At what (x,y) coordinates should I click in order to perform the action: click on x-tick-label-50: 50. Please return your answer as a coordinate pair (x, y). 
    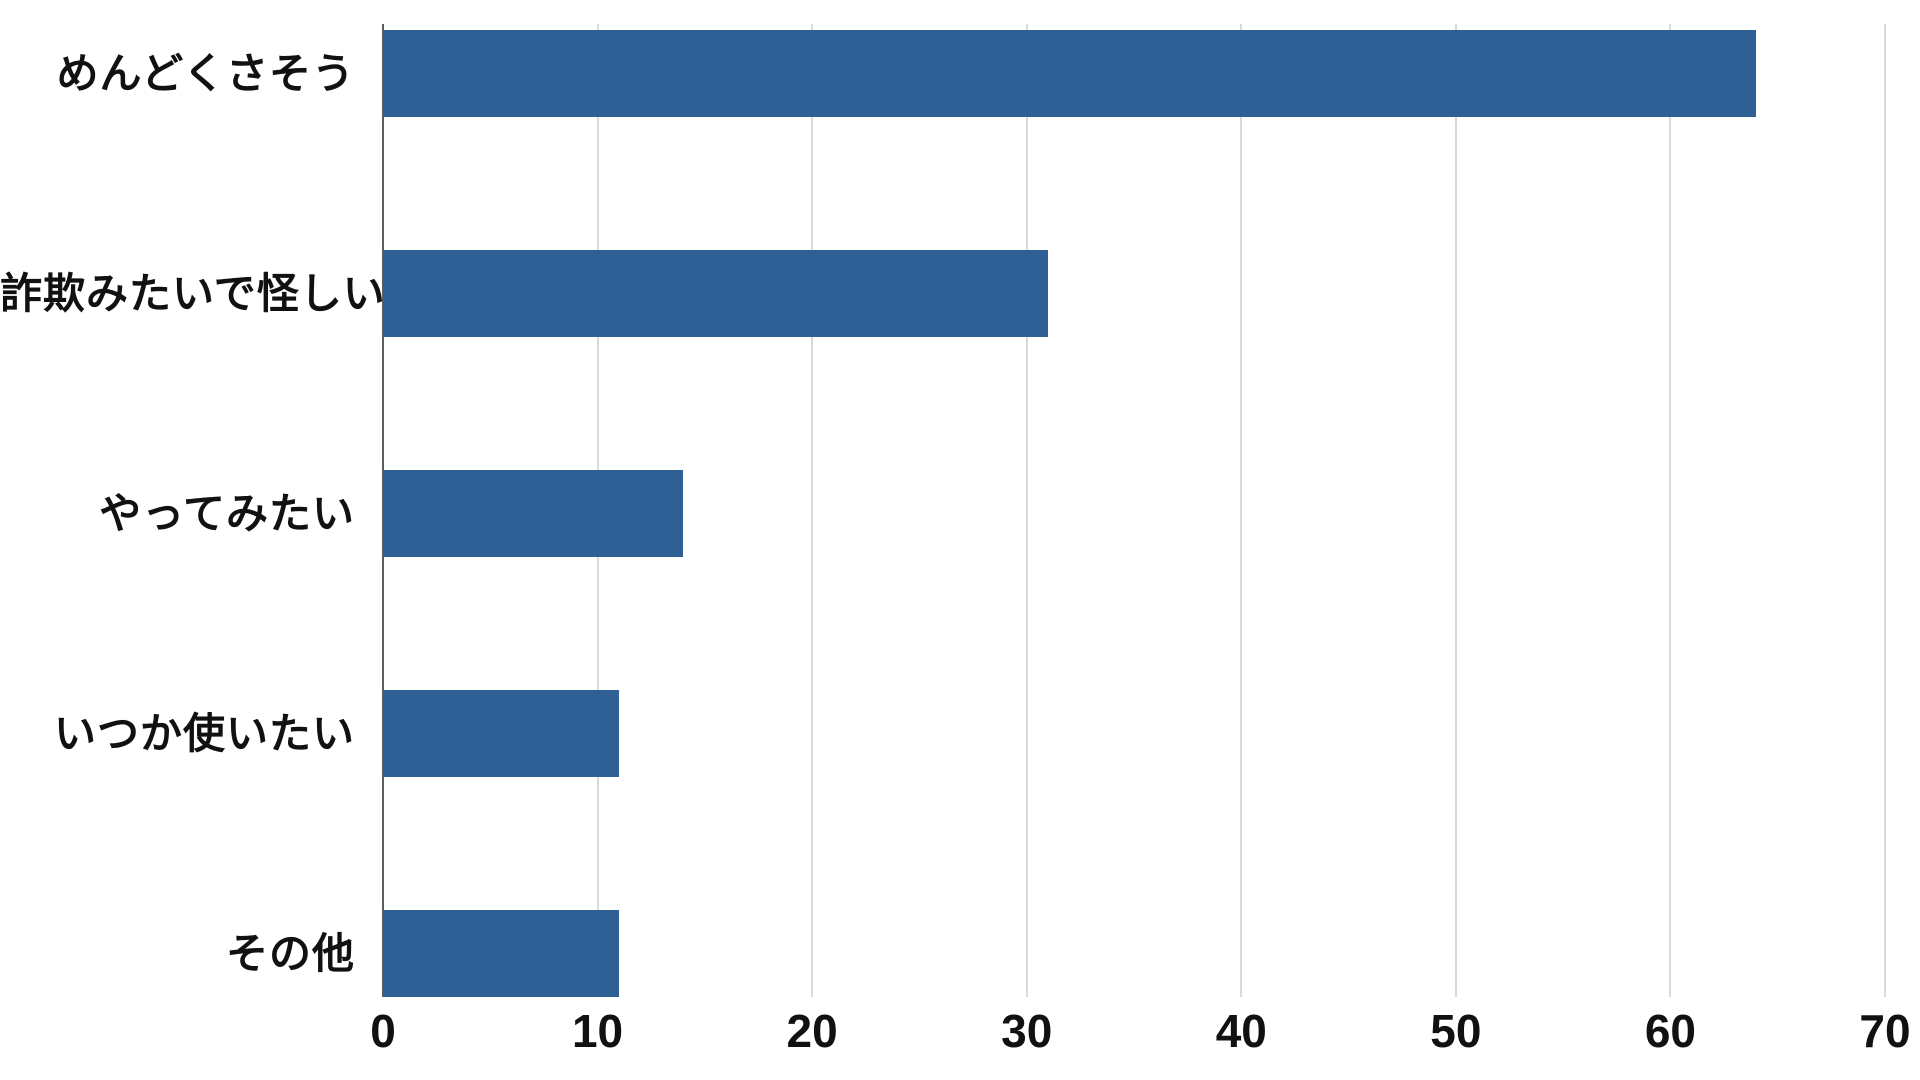
    Looking at the image, I should click on (1456, 1031).